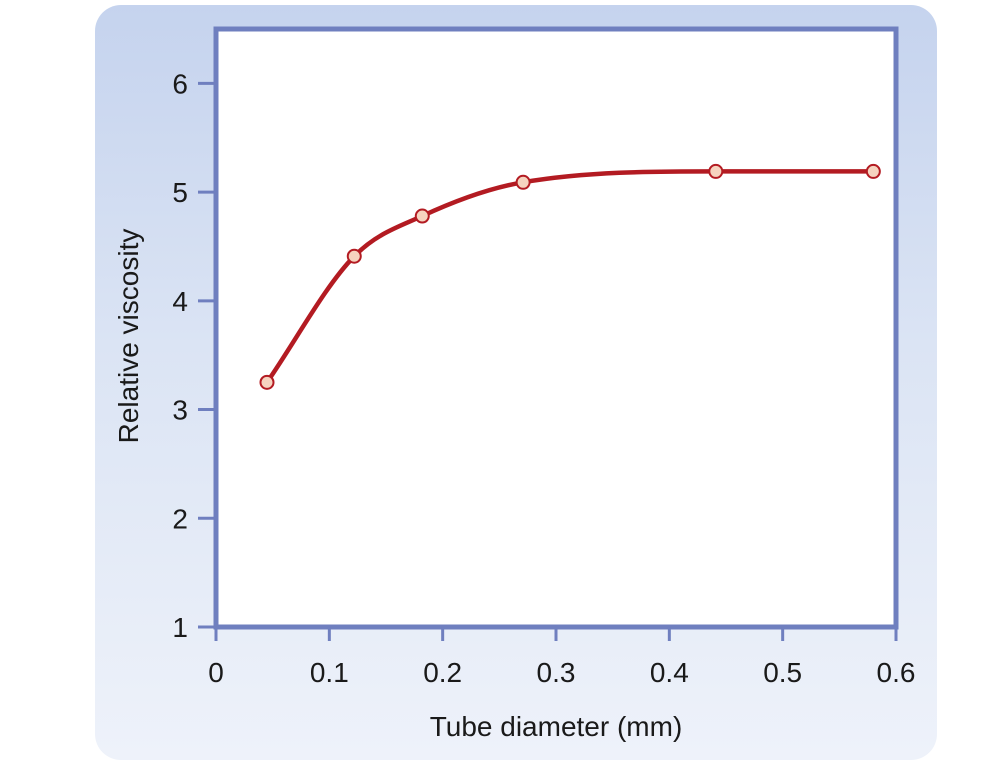 This screenshot has width=1000, height=774. Describe the element at coordinates (329, 672) in the screenshot. I see `x-tick-label: 0.1` at that location.